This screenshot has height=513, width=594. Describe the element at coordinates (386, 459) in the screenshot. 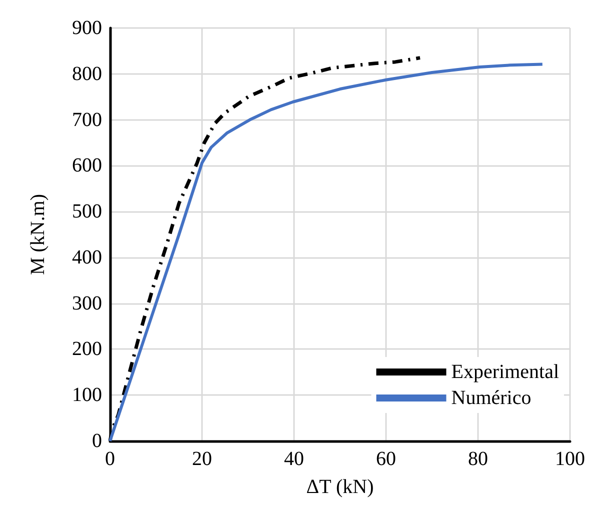

I see `x-tick-label: 60` at that location.